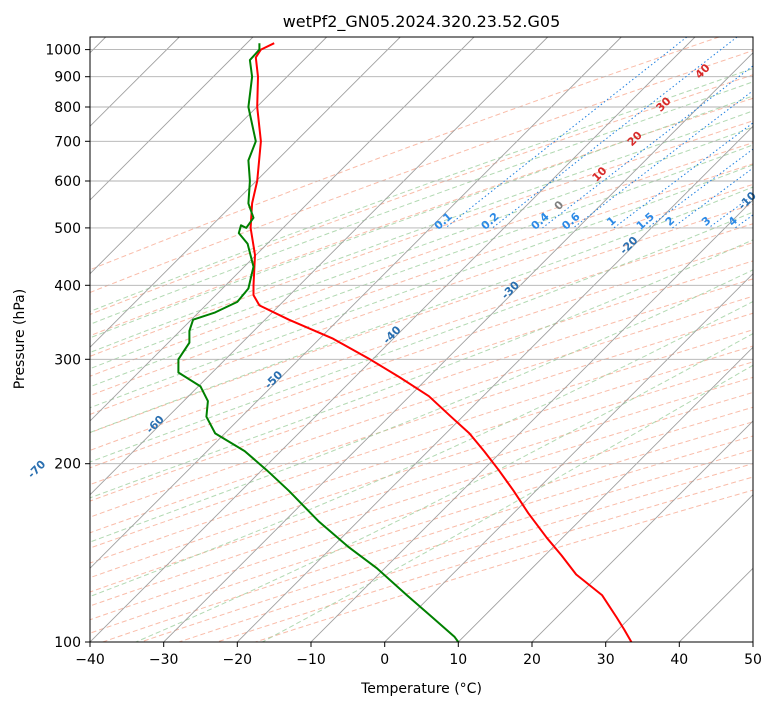  What do you see at coordinates (421, 689) in the screenshot?
I see `x-axis-label: Temperature (°C)` at bounding box center [421, 689].